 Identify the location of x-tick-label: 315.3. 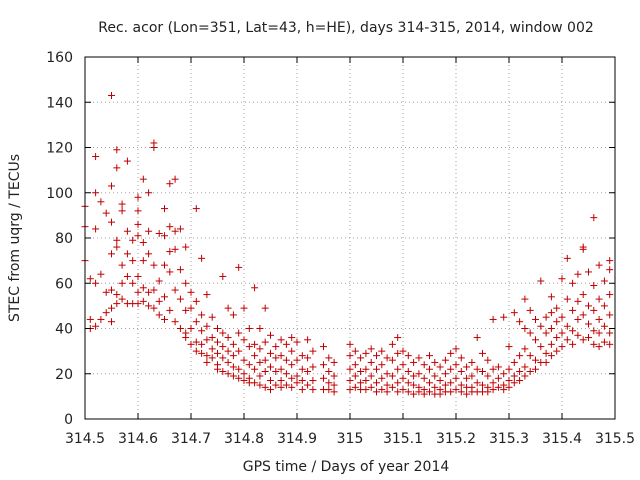
(509, 439).